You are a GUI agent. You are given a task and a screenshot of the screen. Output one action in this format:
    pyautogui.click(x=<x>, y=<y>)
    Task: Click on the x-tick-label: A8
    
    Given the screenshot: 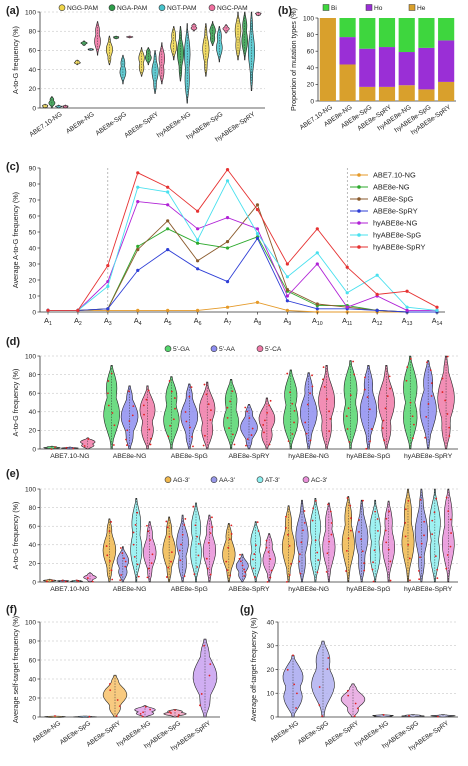 What is the action you would take?
    pyautogui.click(x=258, y=321)
    